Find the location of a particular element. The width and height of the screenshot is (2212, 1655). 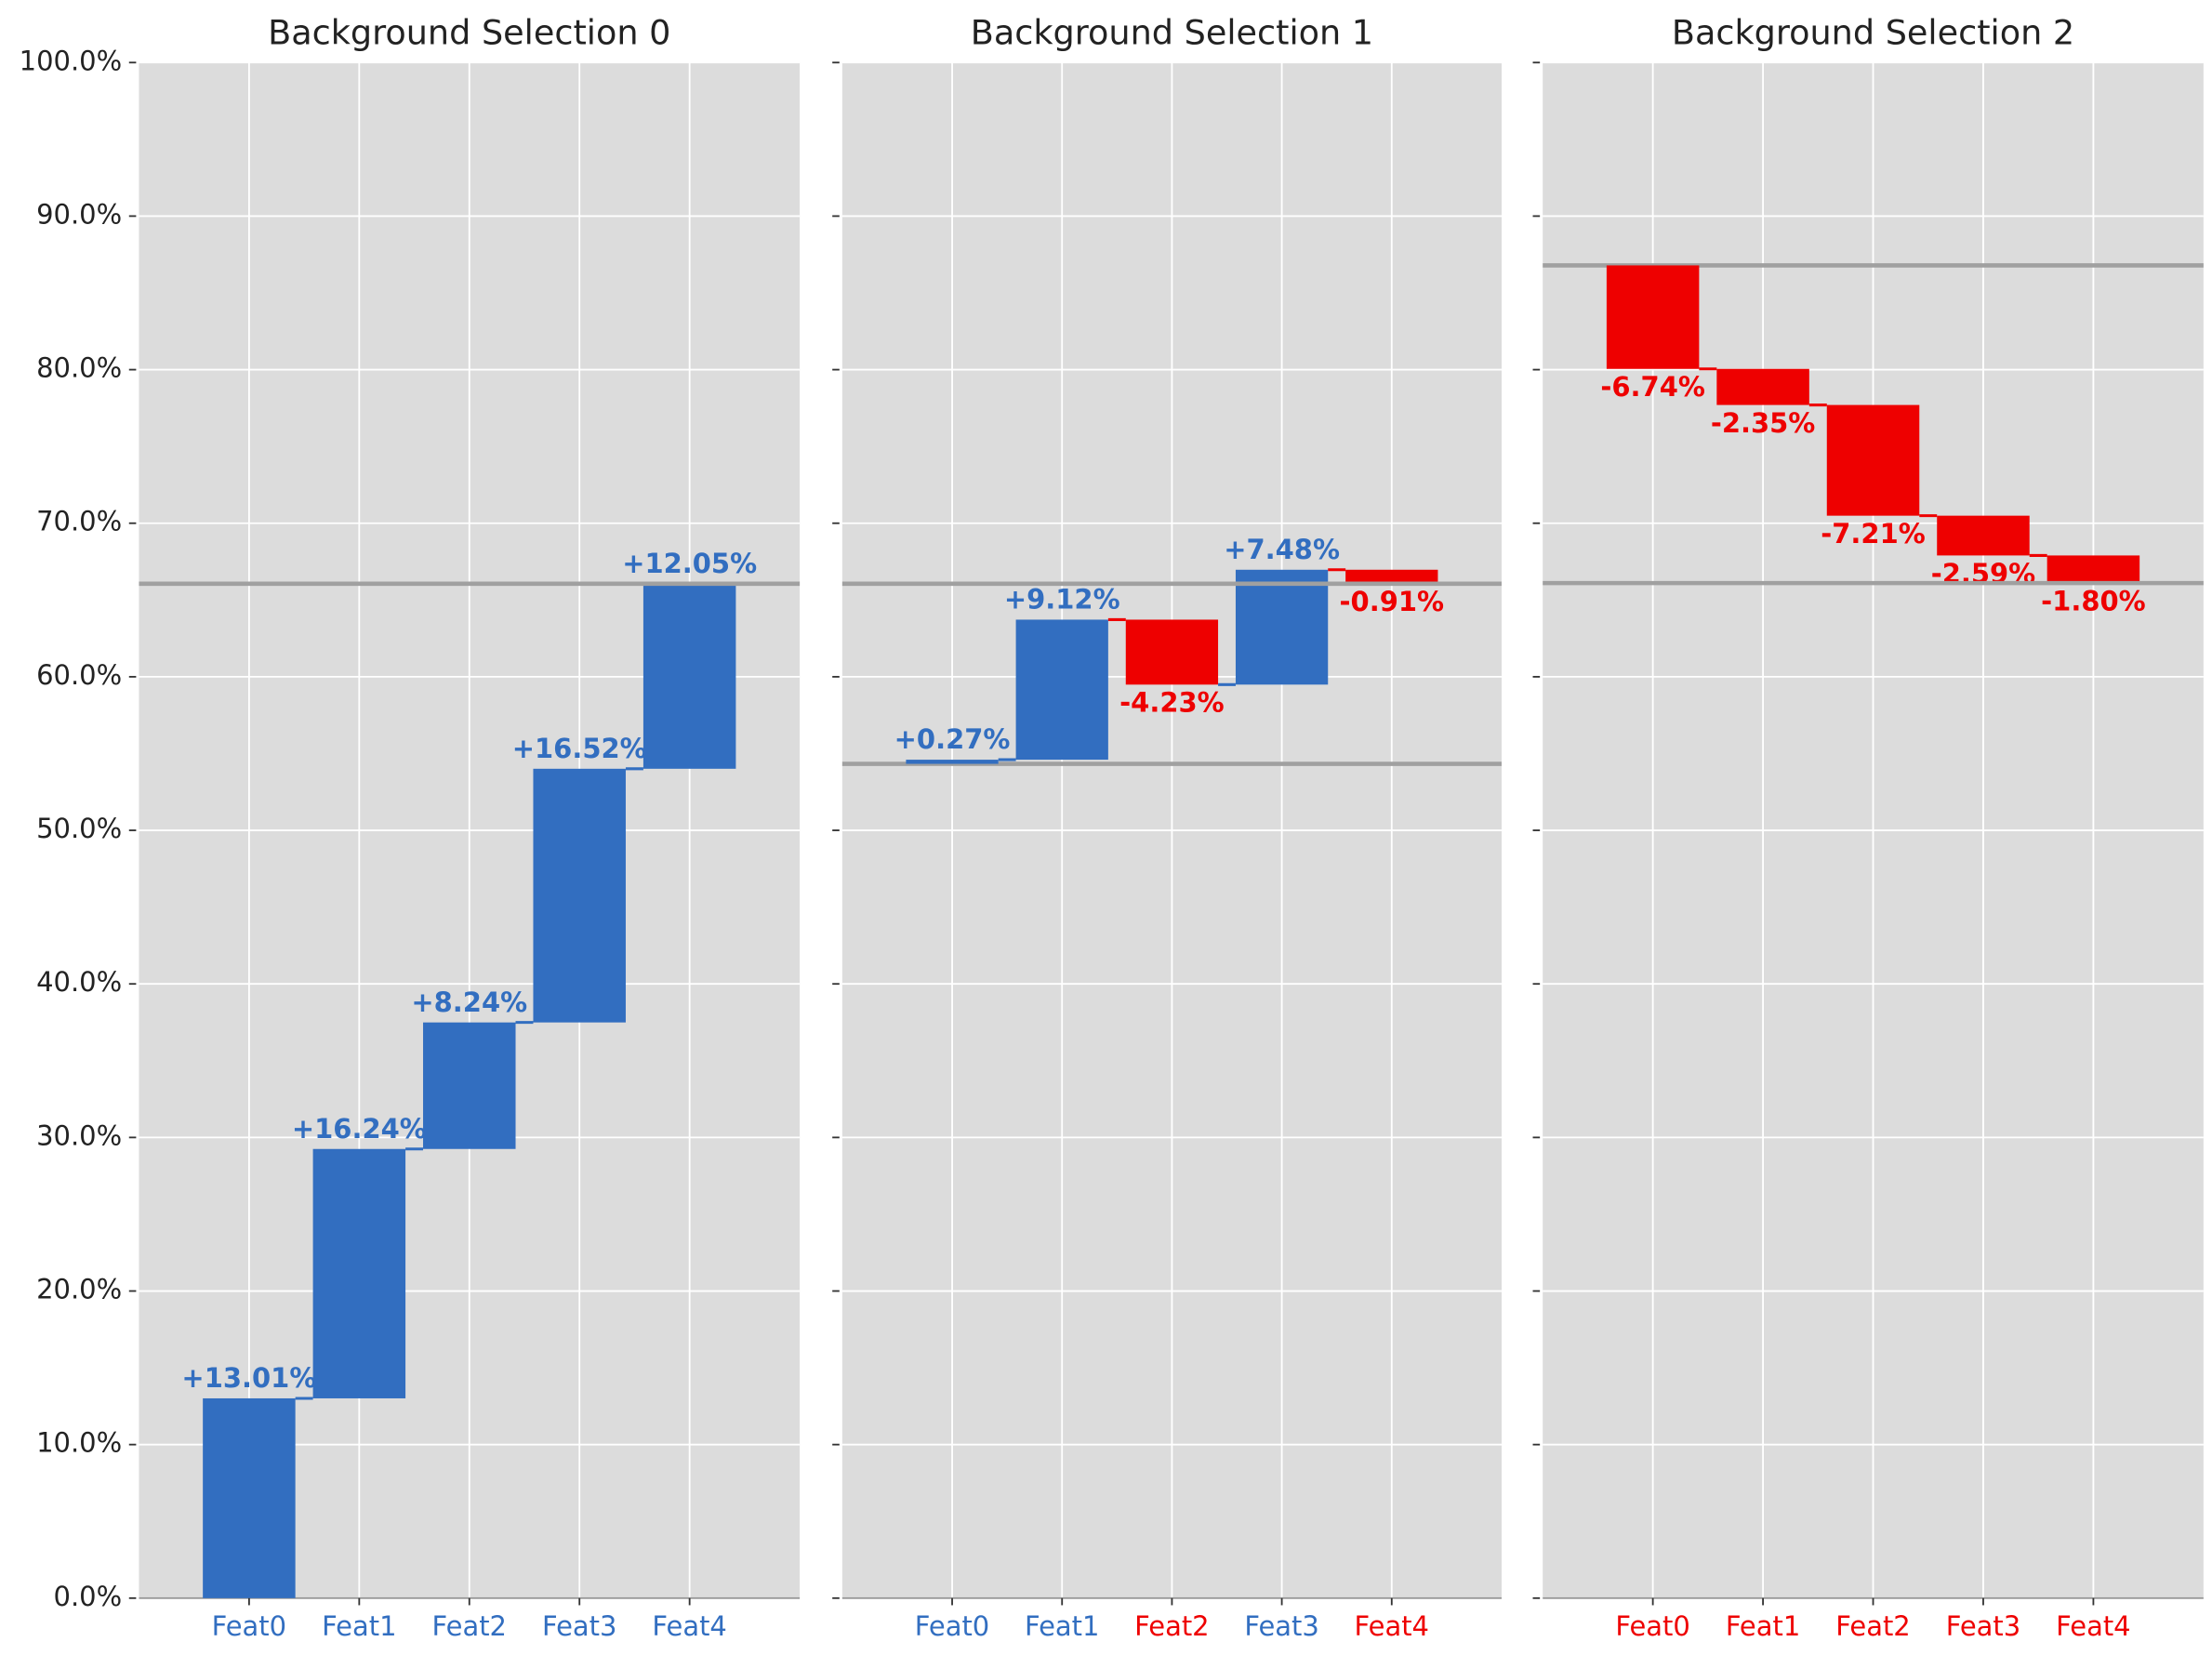

value-label: -4.23% is located at coordinates (1172, 703).